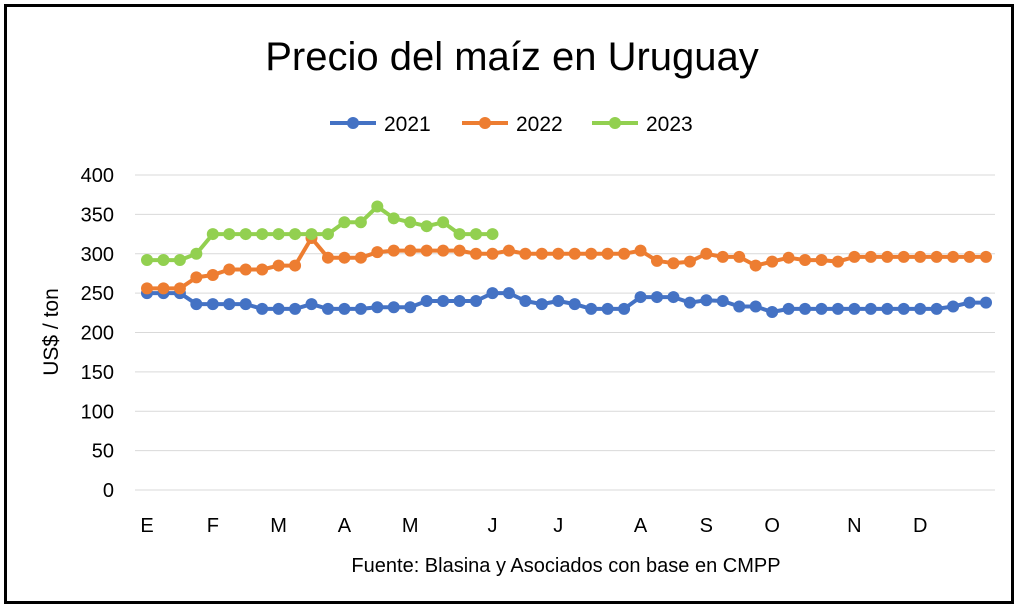  Describe the element at coordinates (51, 332) in the screenshot. I see `y-axis-label: US$ / ton` at that location.